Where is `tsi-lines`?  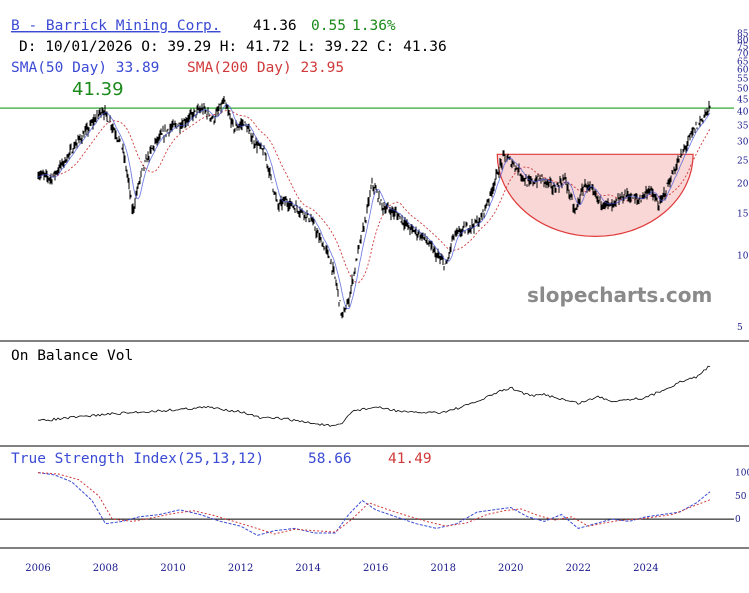
tsi-lines is located at coordinates (367, 504).